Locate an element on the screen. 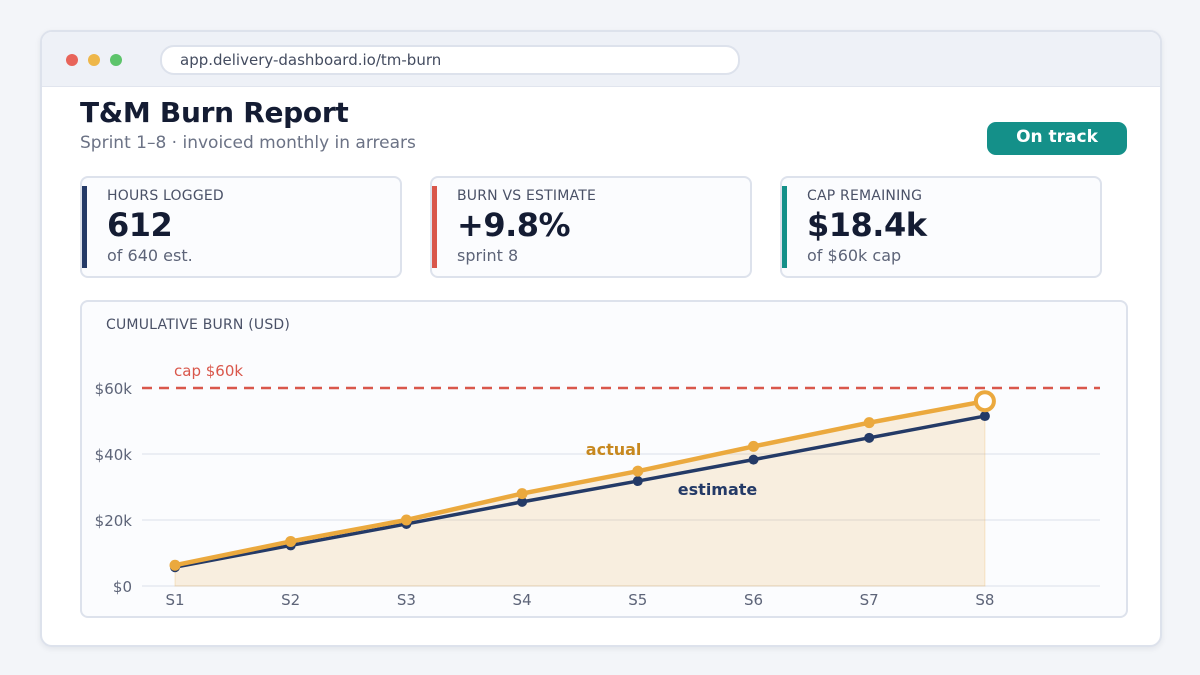  kpi-card-burn-vs-estimate: BURN VS ESTIMATE +9.8% sprint 8 is located at coordinates (591, 227).